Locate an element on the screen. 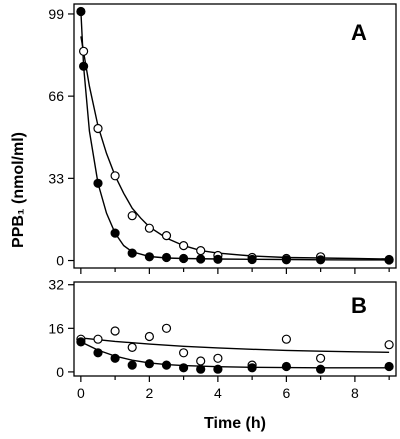  x-axis-title: Time (h) is located at coordinates (235, 423).